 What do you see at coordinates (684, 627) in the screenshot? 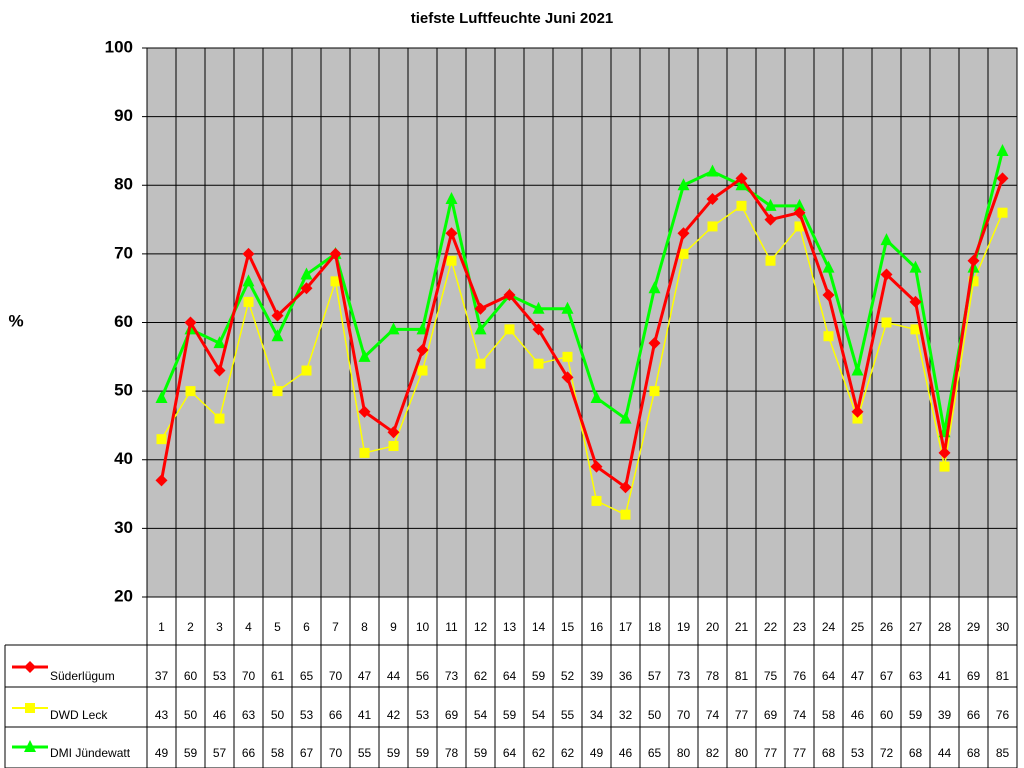
I see `x-tick-label: 19` at bounding box center [684, 627].